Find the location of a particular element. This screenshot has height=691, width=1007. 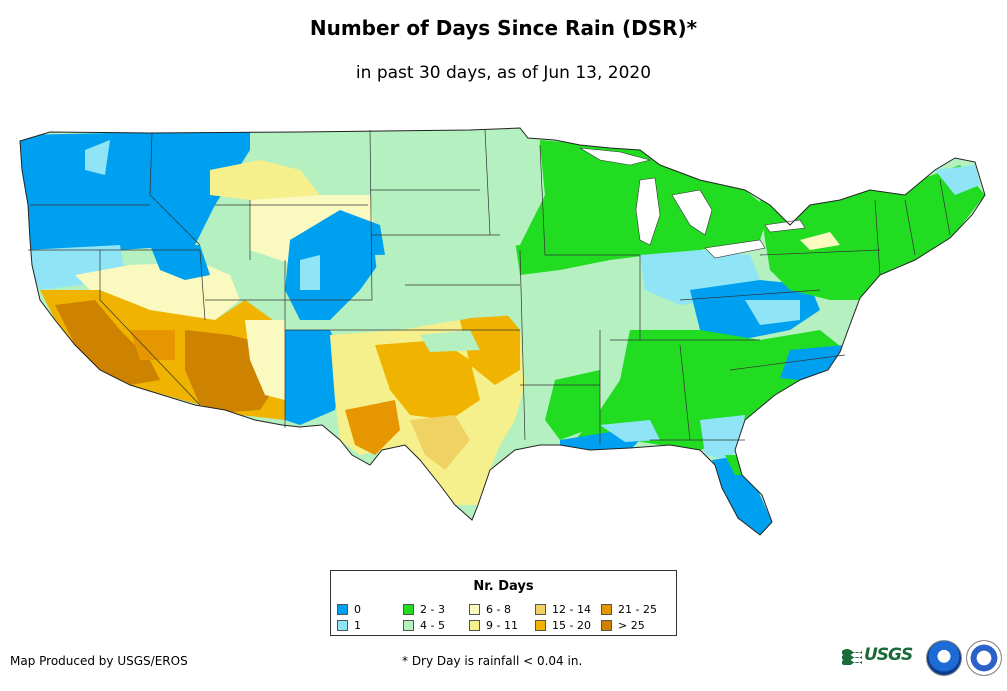

legend-label: 15 - 20 is located at coordinates (571, 625).